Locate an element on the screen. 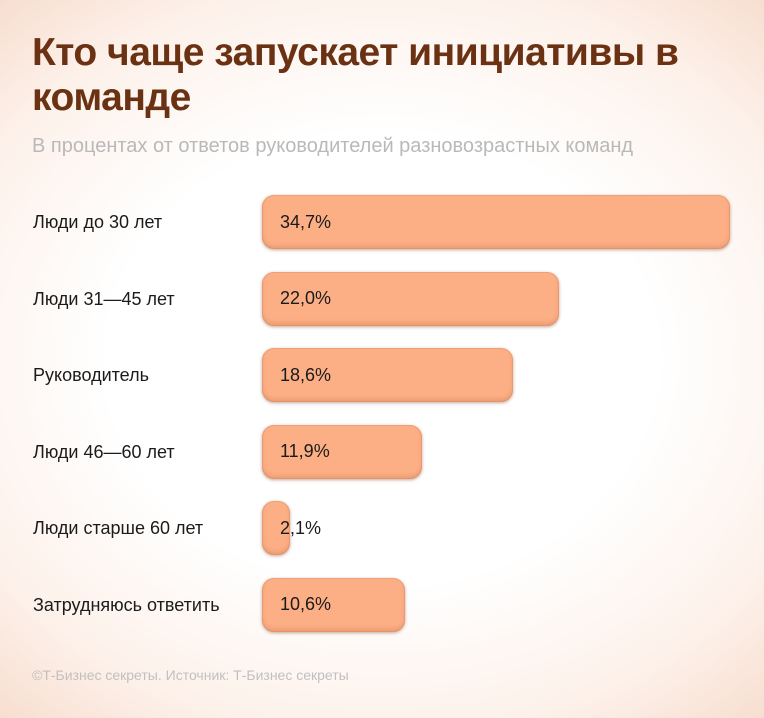 This screenshot has width=764, height=718. category-label: Руководитель is located at coordinates (91, 375).